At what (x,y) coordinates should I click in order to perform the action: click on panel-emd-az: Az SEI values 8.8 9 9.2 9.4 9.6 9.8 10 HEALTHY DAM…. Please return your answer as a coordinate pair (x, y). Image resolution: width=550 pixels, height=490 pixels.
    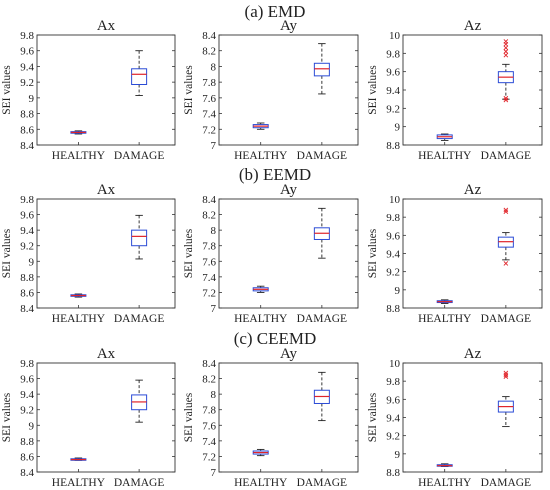
    Looking at the image, I should click on (455, 90).